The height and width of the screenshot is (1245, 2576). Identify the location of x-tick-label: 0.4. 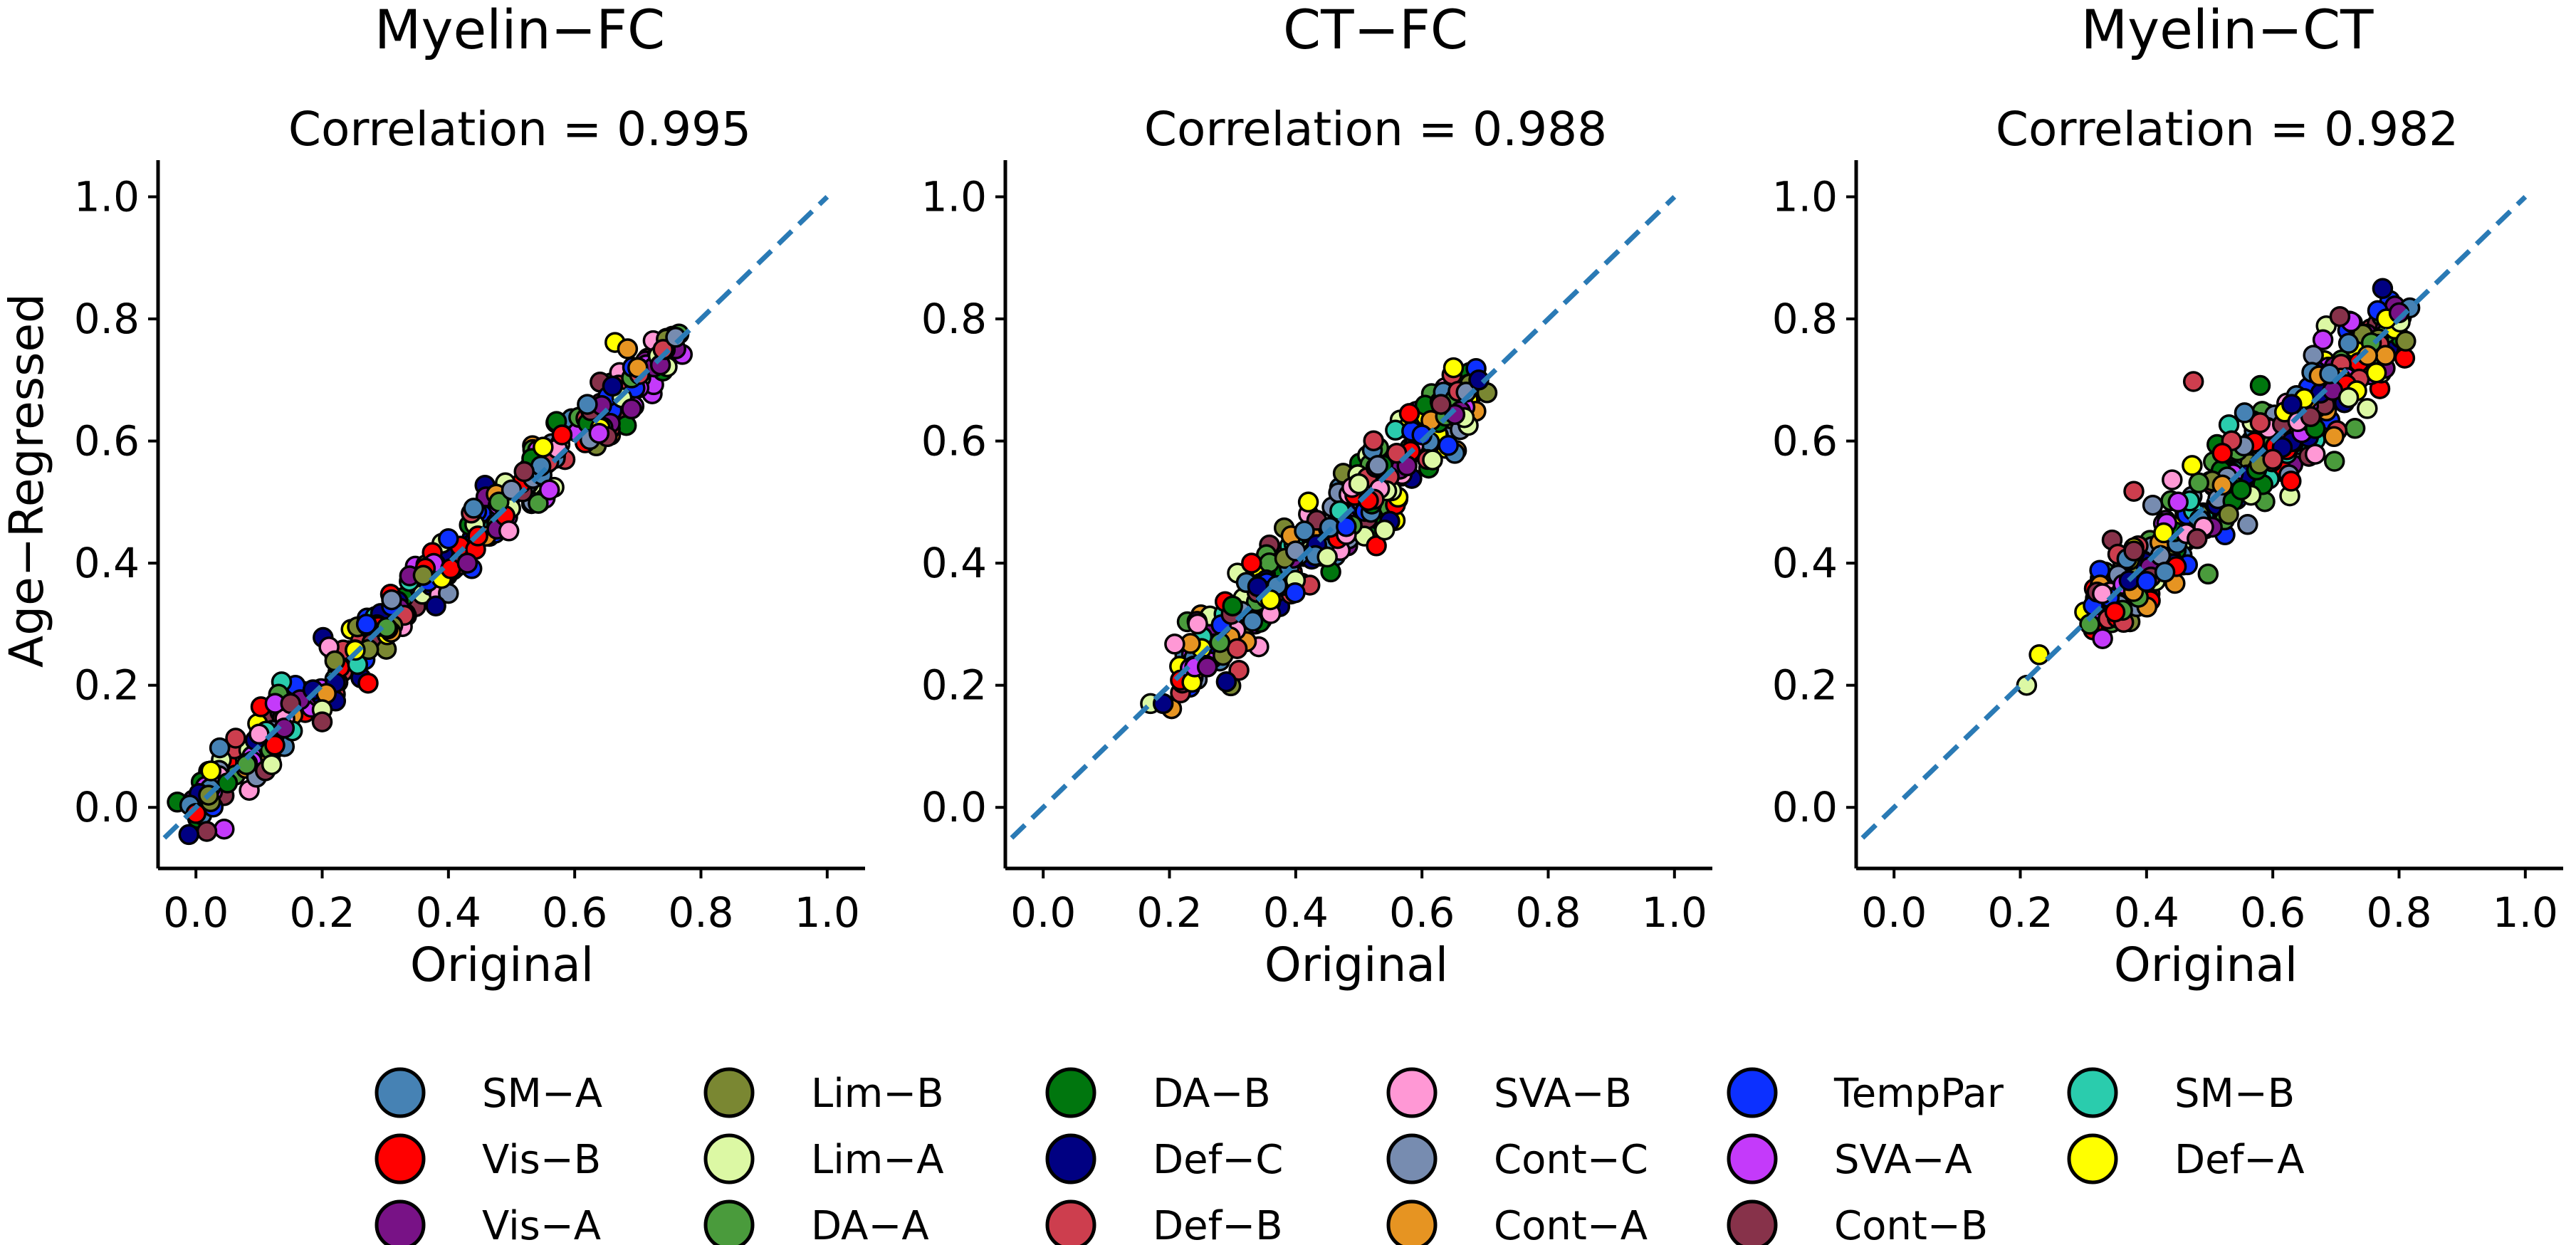
(448, 912).